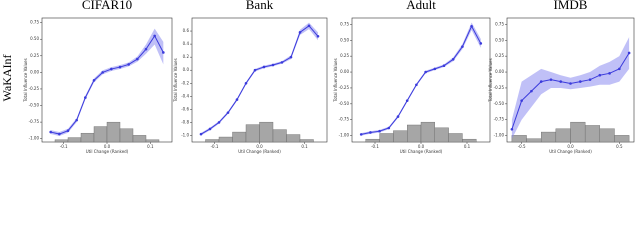 This screenshot has height=240, width=640. What do you see at coordinates (7, 77) in the screenshot?
I see `row-label: WaKAInf` at bounding box center [7, 77].